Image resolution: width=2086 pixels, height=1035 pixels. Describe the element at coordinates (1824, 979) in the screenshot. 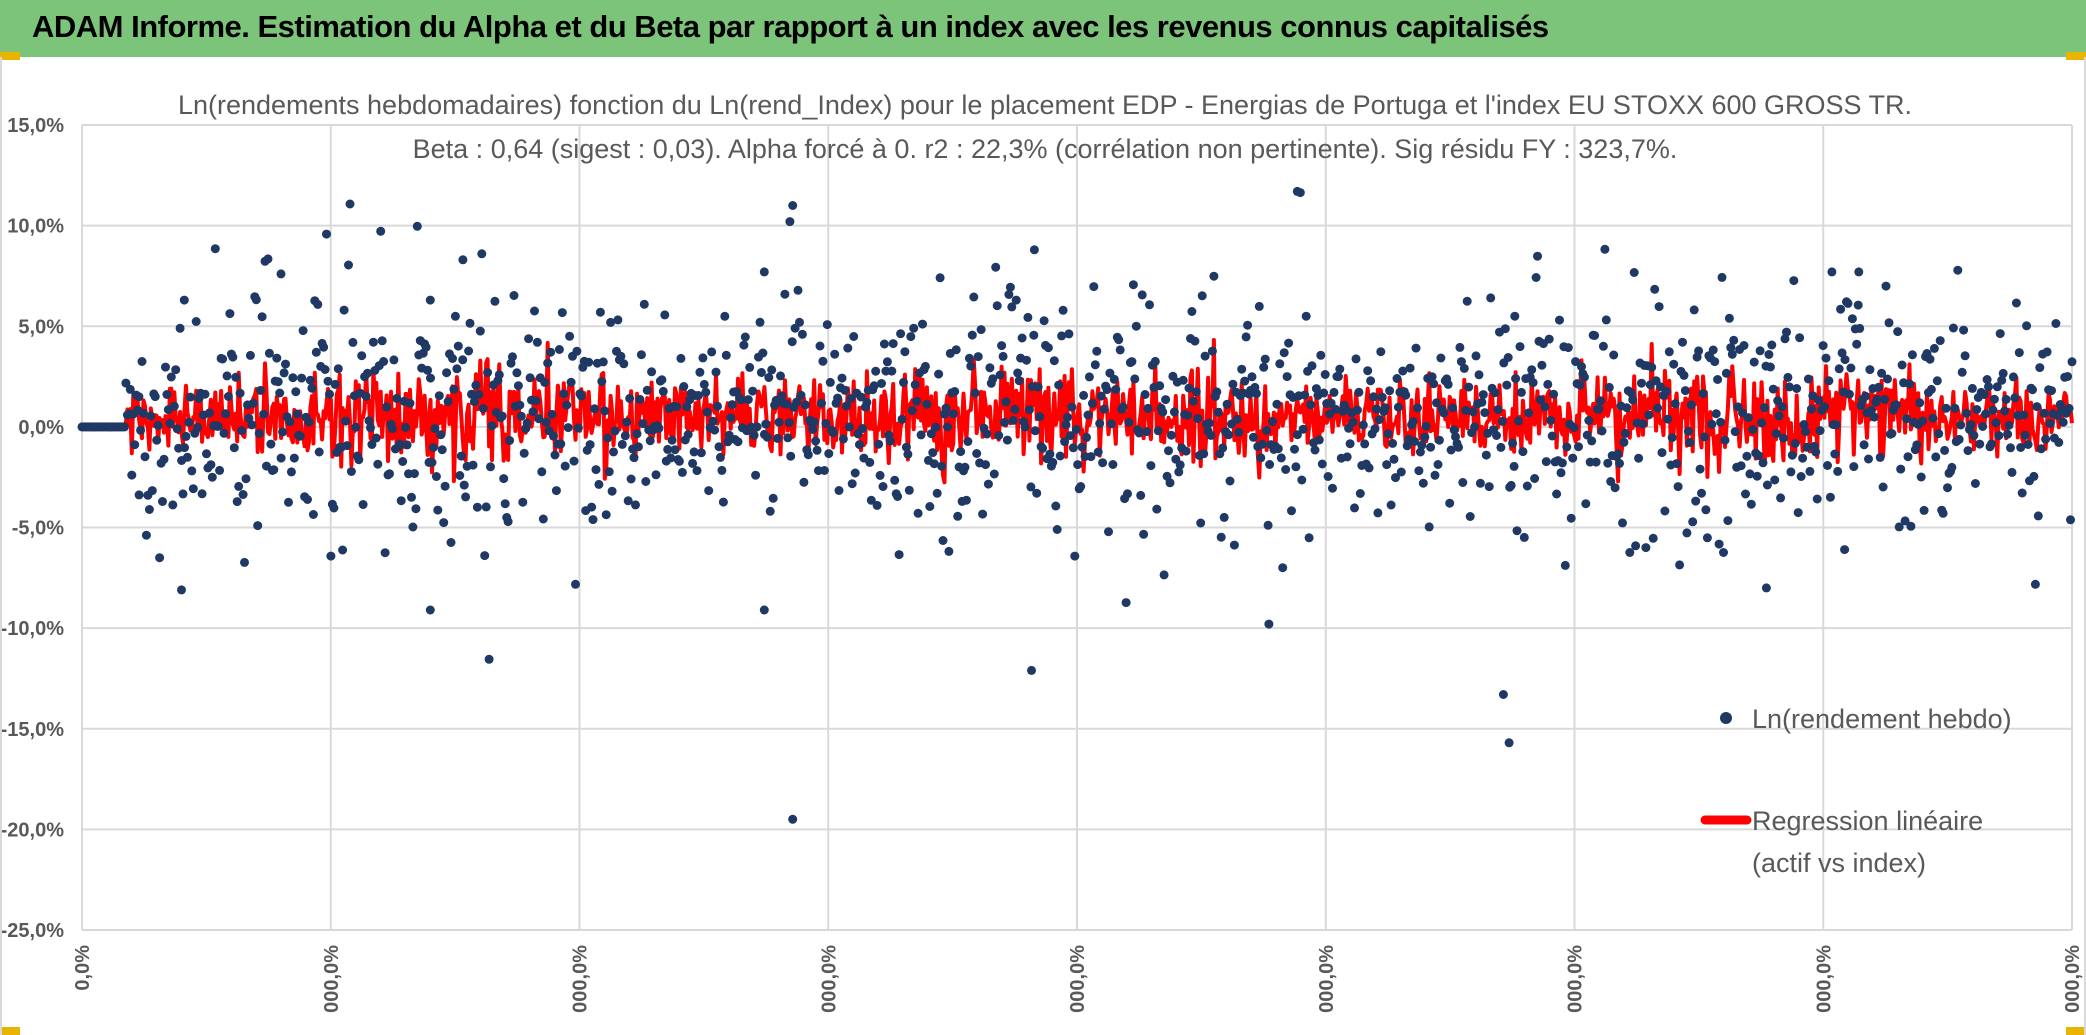

I see `x-tick-label-7: 000,0%` at that location.